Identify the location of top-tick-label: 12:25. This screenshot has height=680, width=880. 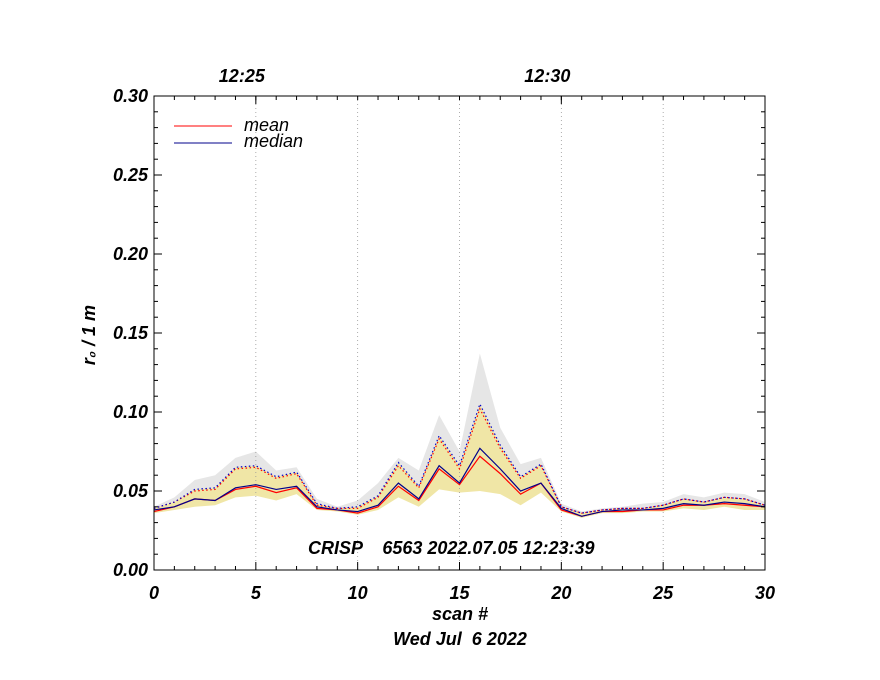
(242, 76).